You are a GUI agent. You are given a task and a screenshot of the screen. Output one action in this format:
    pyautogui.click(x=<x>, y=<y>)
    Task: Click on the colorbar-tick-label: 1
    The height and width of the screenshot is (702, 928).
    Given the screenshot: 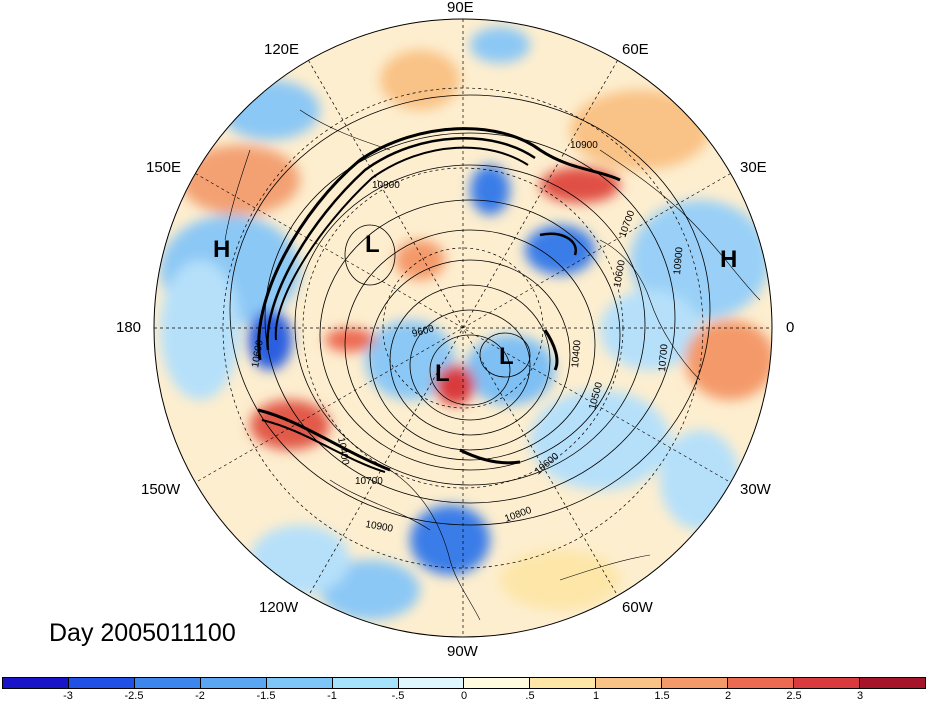 What is the action you would take?
    pyautogui.click(x=596, y=696)
    